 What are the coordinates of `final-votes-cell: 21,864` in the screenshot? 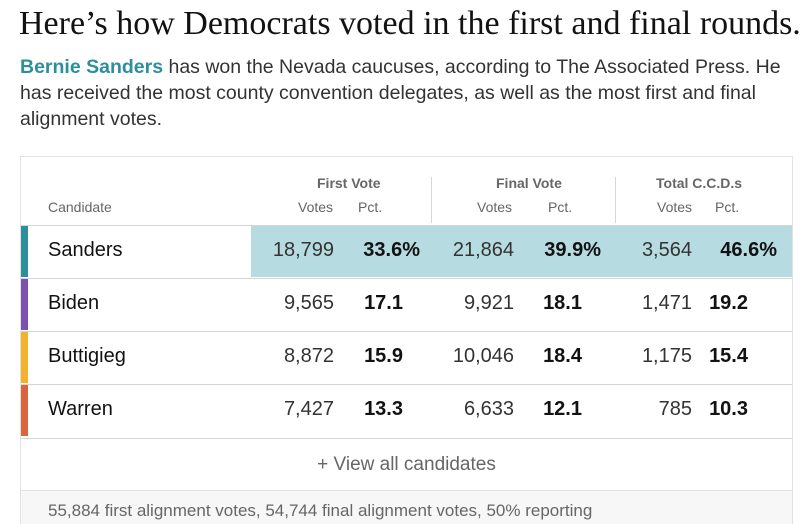 It's located at (483, 250).